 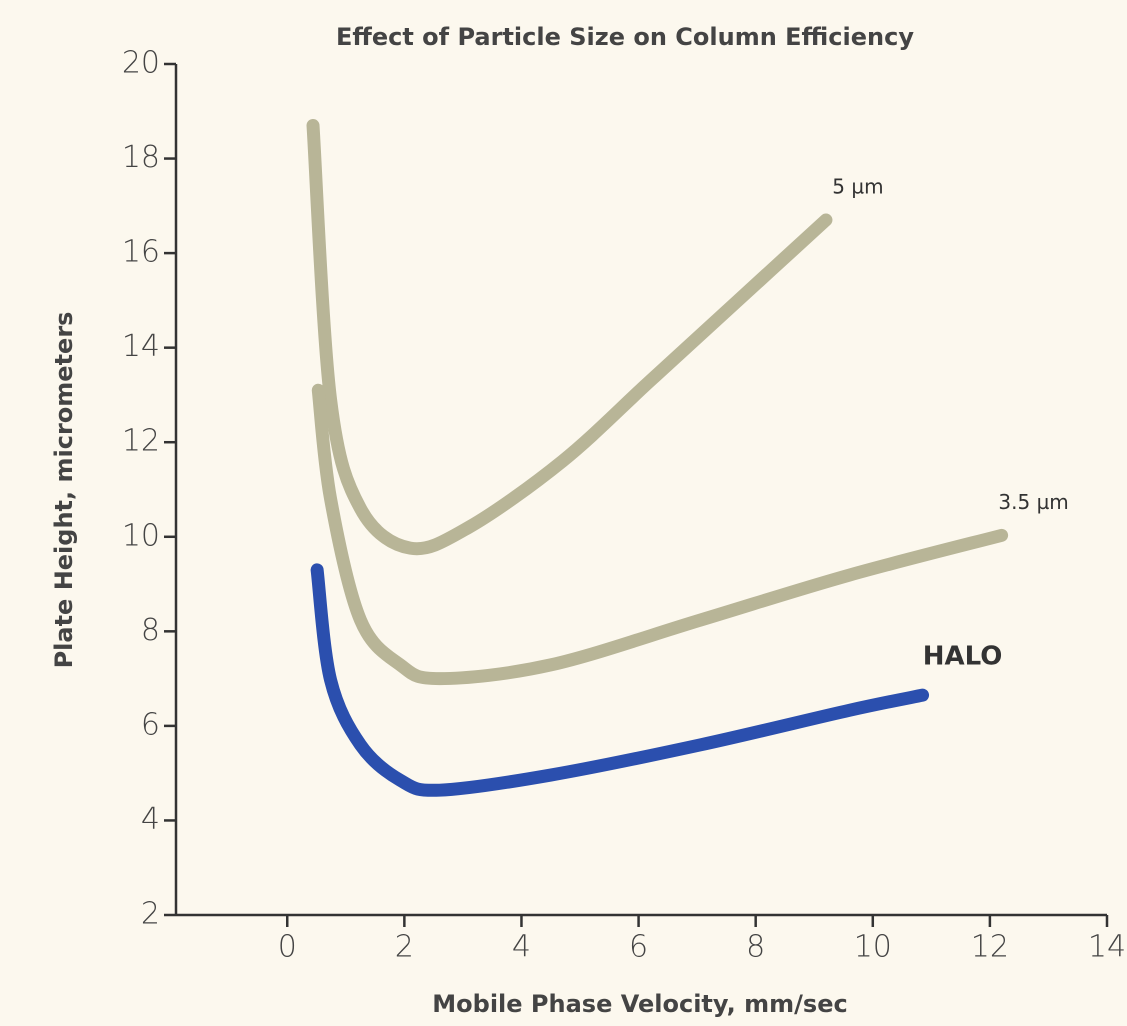 What do you see at coordinates (287, 947) in the screenshot?
I see `x-tick-label: 0` at bounding box center [287, 947].